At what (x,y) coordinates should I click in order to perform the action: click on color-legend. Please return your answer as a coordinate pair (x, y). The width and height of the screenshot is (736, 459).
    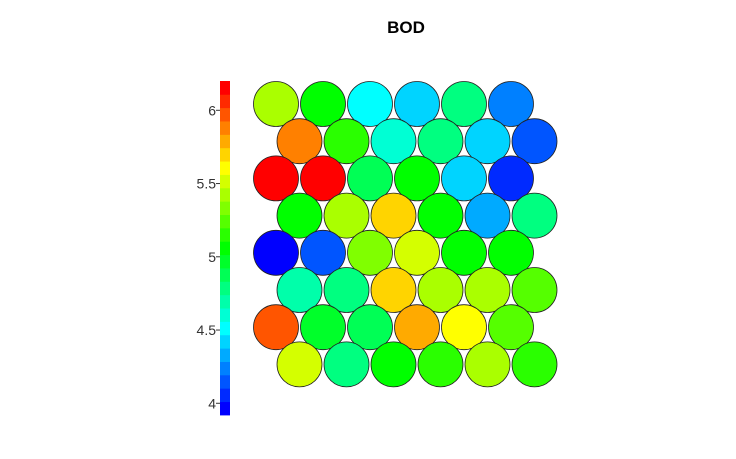
    Looking at the image, I should click on (225, 248).